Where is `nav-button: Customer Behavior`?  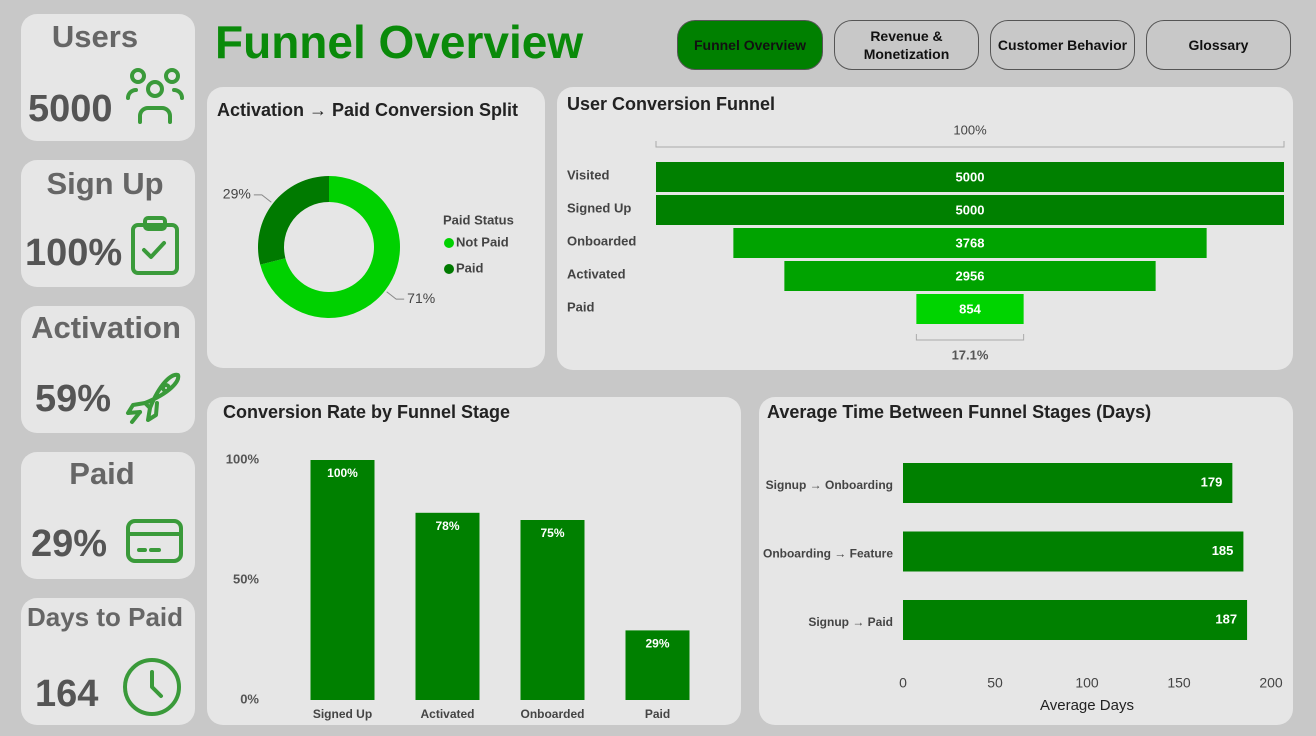
nav-button: Customer Behavior is located at coordinates (1062, 45).